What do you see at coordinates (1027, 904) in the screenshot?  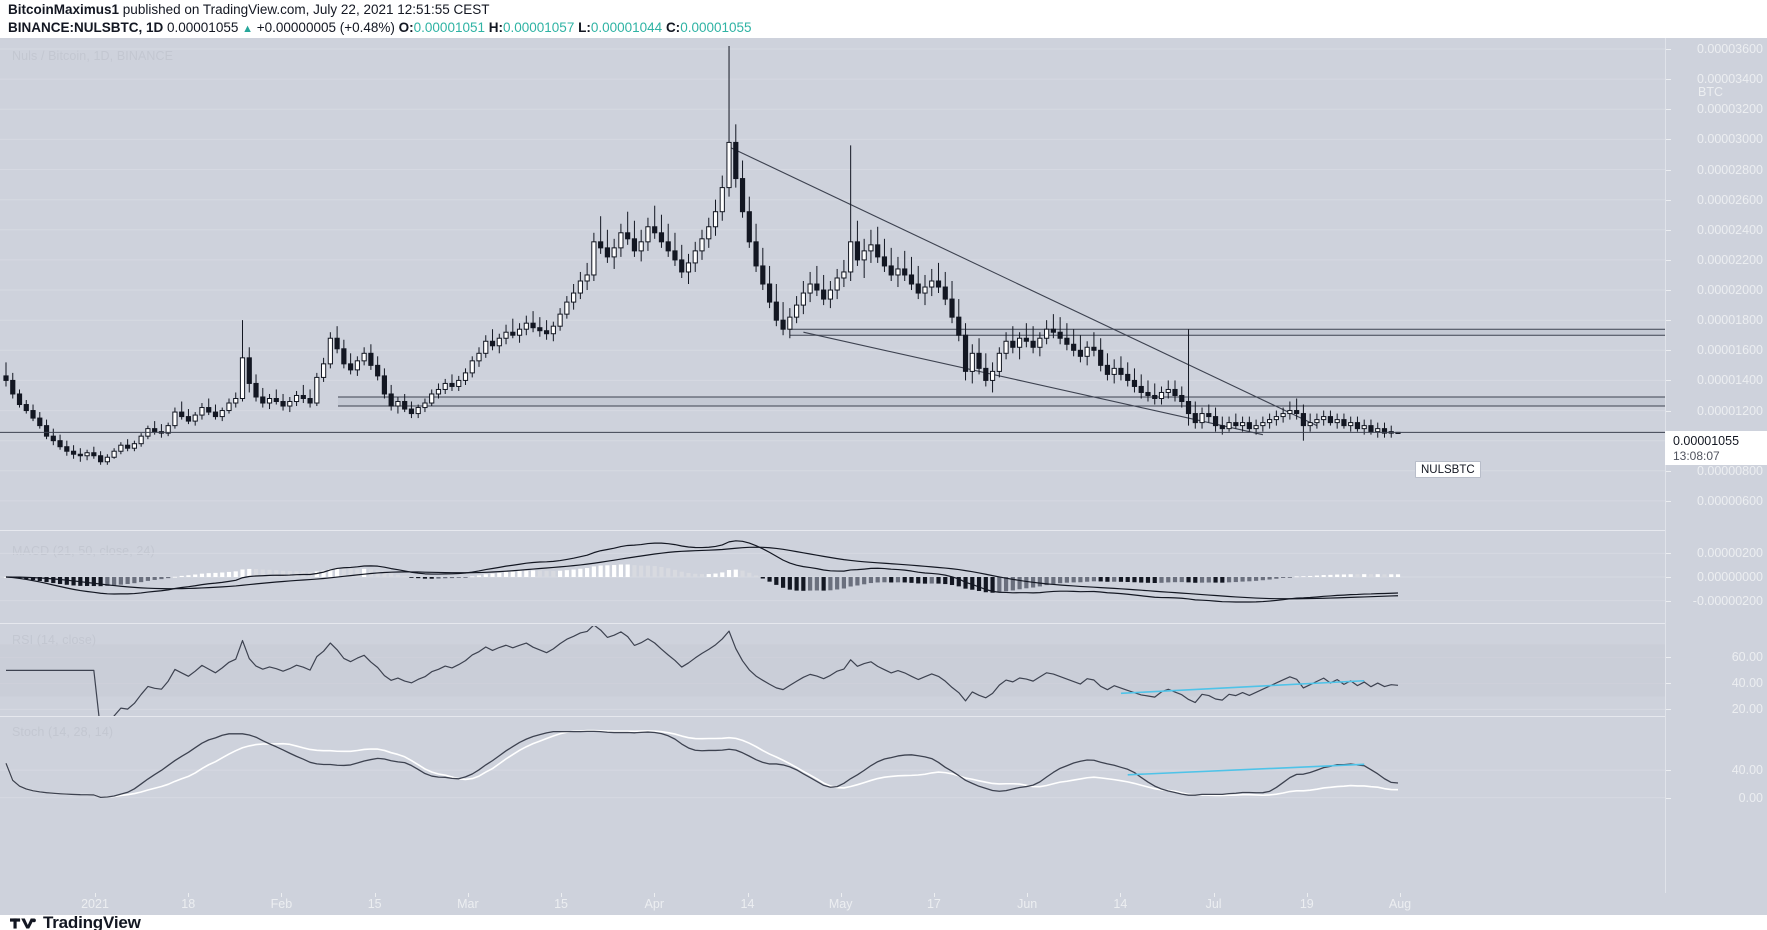 I see `time-tick-label: Jun` at bounding box center [1027, 904].